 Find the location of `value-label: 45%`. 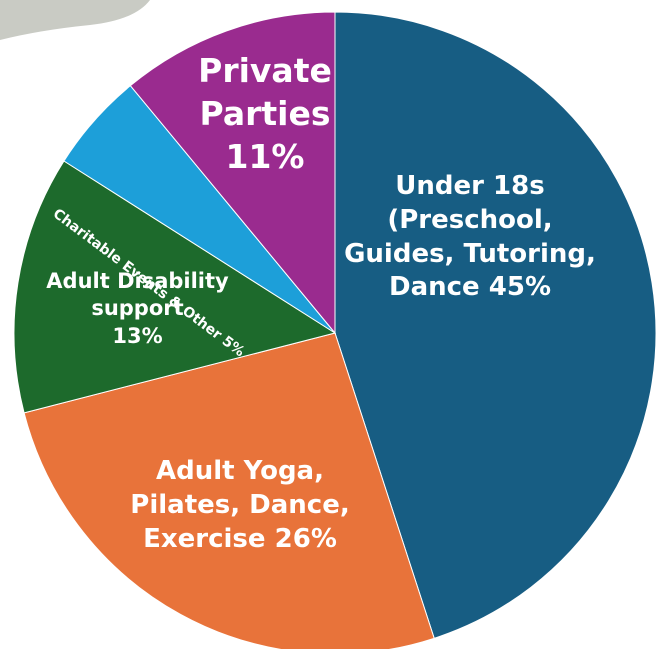

value-label: 45% is located at coordinates (519, 287).